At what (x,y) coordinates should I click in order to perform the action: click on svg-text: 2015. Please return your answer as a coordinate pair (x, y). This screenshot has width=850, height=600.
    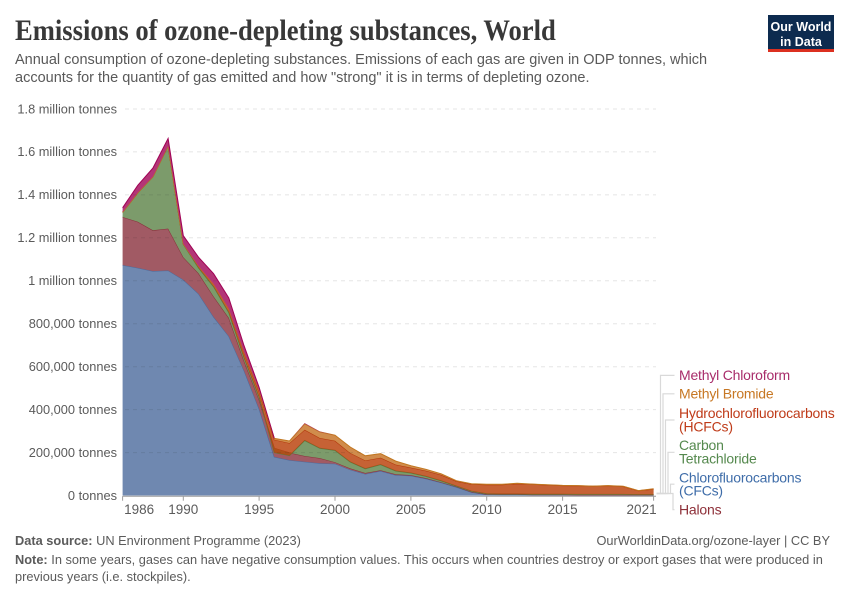
    Looking at the image, I should click on (563, 509).